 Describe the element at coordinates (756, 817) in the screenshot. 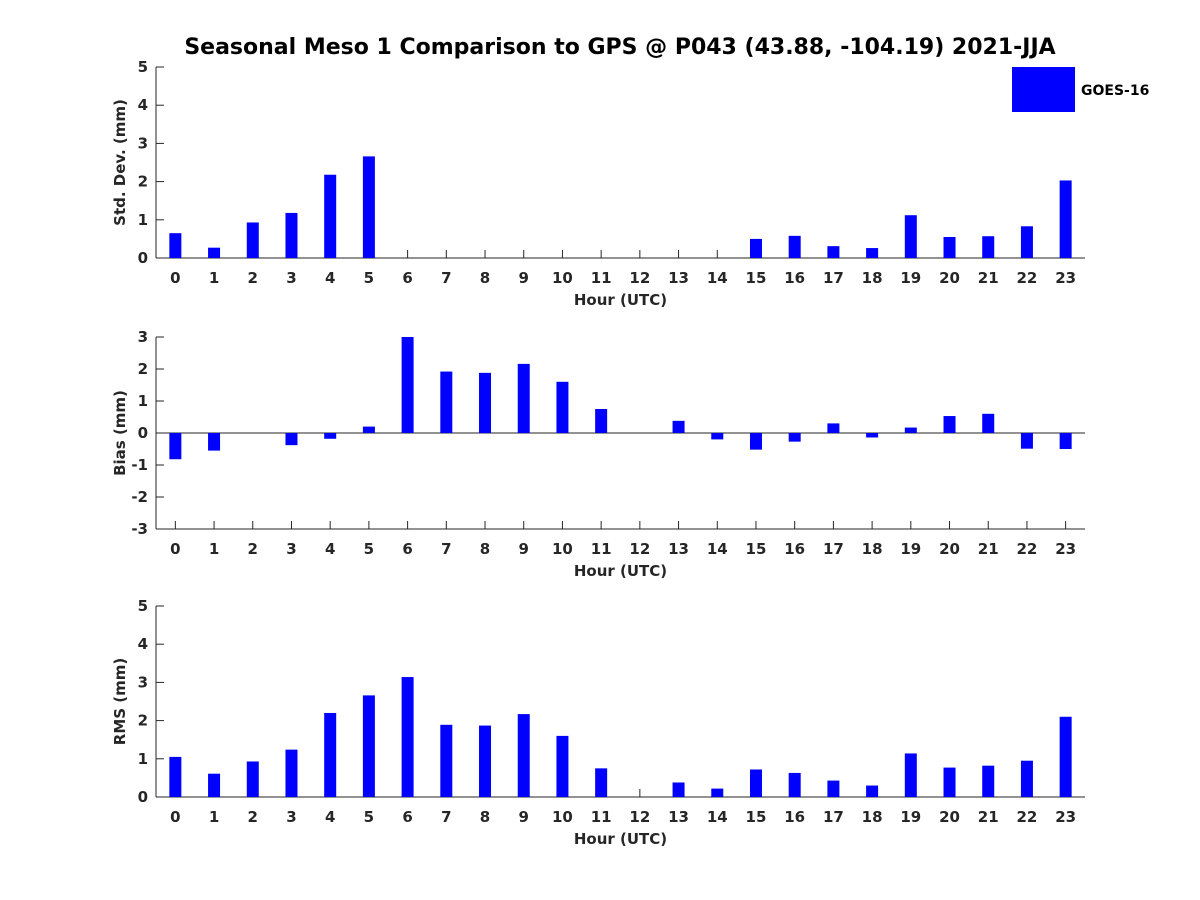

I see `rms-x-tick-label: 15` at that location.